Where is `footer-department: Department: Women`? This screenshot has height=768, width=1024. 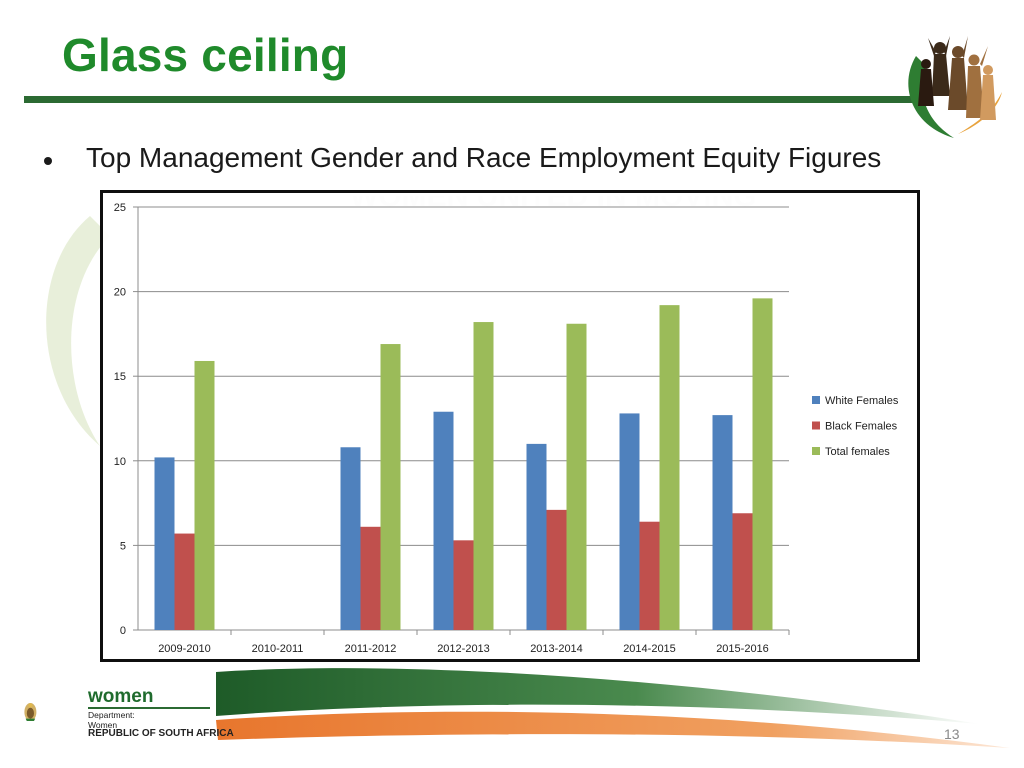
footer-department: Department: Women is located at coordinates (111, 720).